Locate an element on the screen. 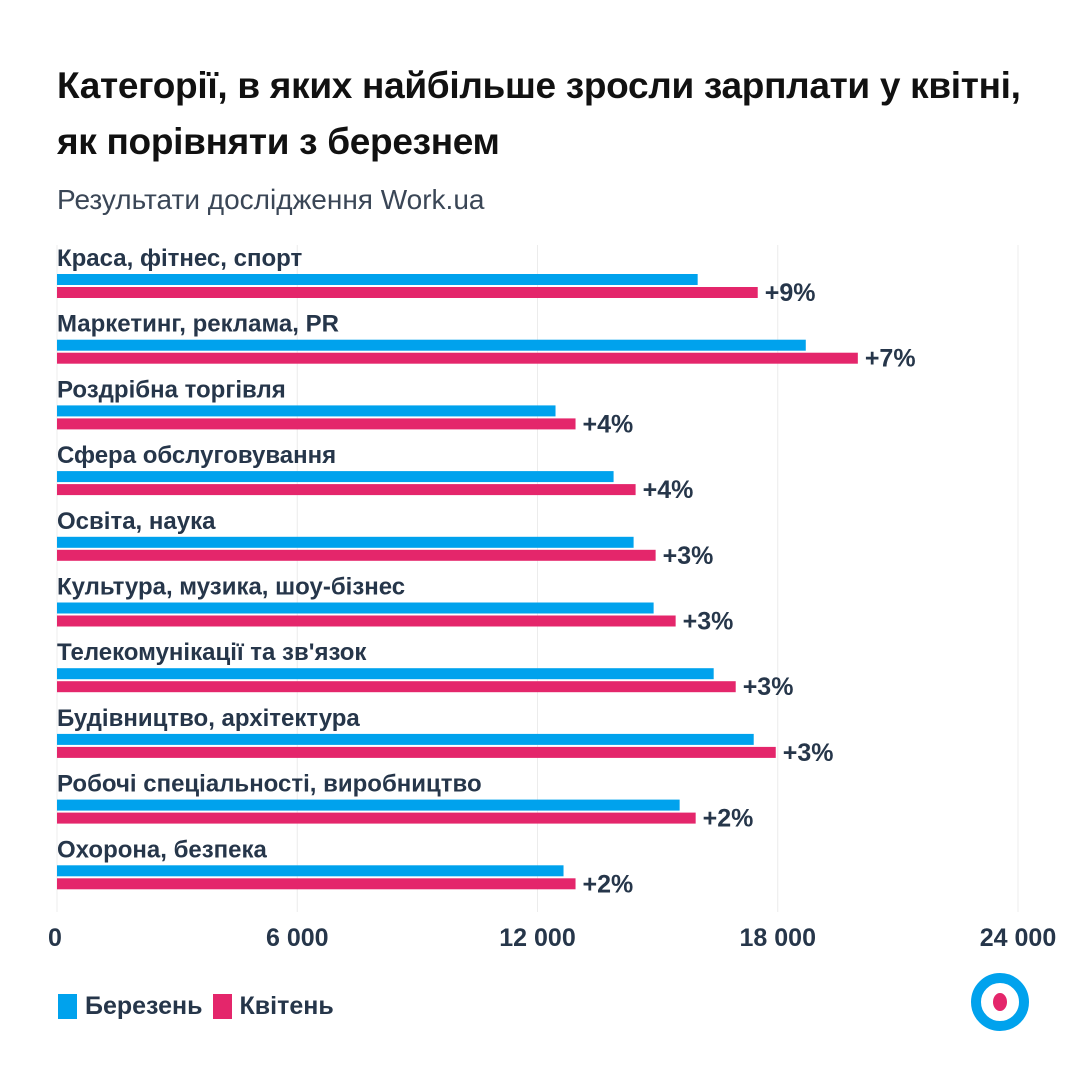 Image resolution: width=1080 pixels, height=1080 pixels. legend-item-march: Березень is located at coordinates (130, 1006).